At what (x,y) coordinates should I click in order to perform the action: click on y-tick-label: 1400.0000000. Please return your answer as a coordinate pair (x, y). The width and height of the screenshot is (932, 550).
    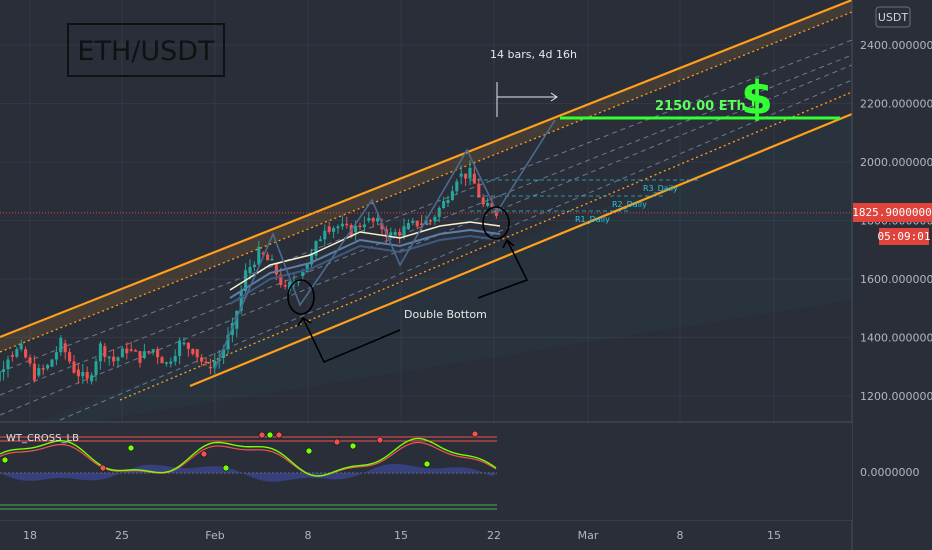
    Looking at the image, I should click on (896, 338).